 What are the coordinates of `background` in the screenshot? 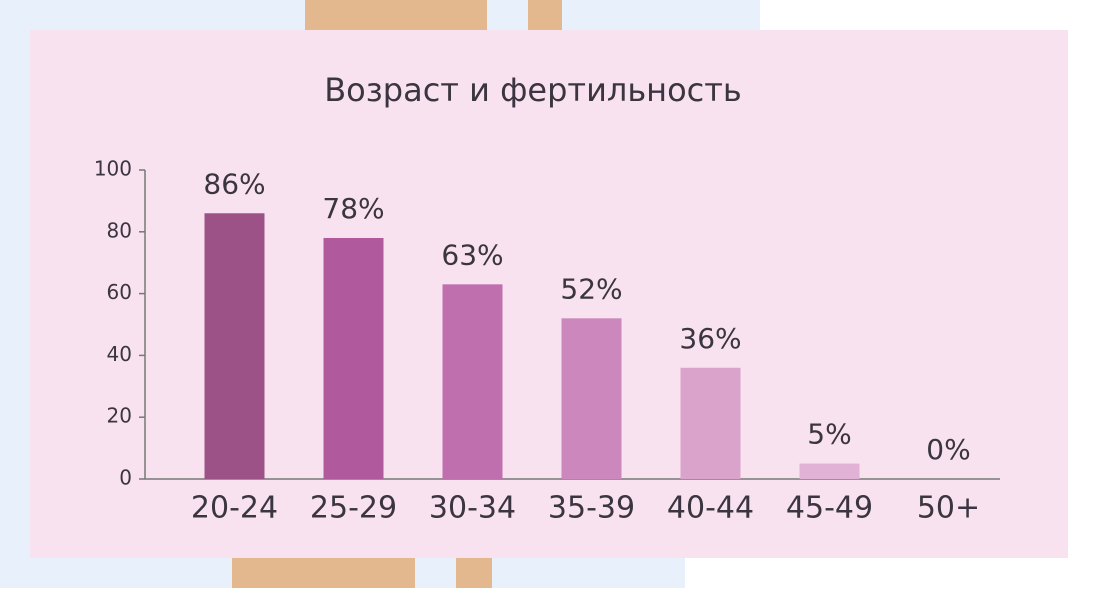 It's located at (722, 573).